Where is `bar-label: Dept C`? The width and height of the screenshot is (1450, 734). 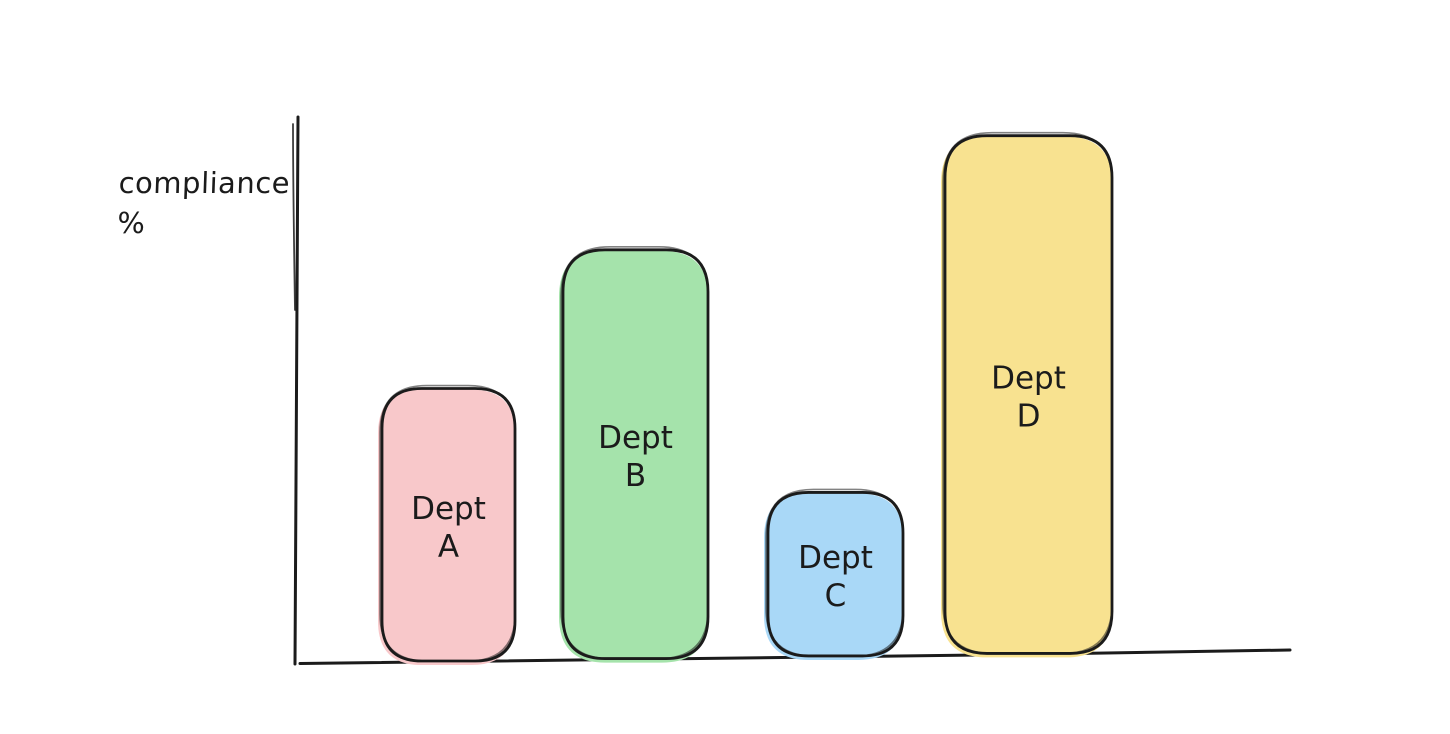 bar-label: Dept C is located at coordinates (835, 577).